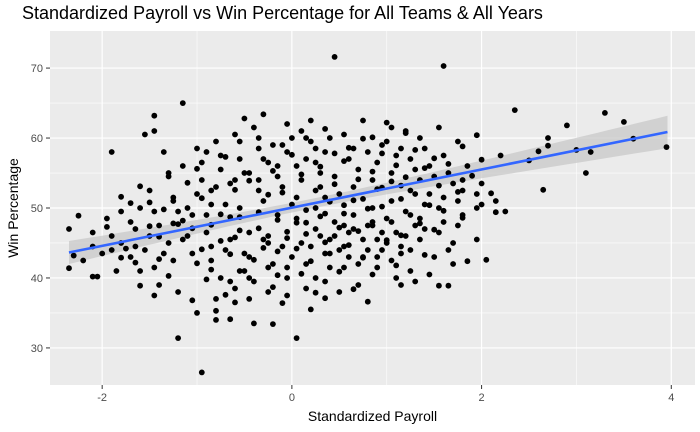 This screenshot has height=432, width=700. Describe the element at coordinates (385, 394) in the screenshot. I see `x-axis-ticks: -2 0 2 4` at that location.